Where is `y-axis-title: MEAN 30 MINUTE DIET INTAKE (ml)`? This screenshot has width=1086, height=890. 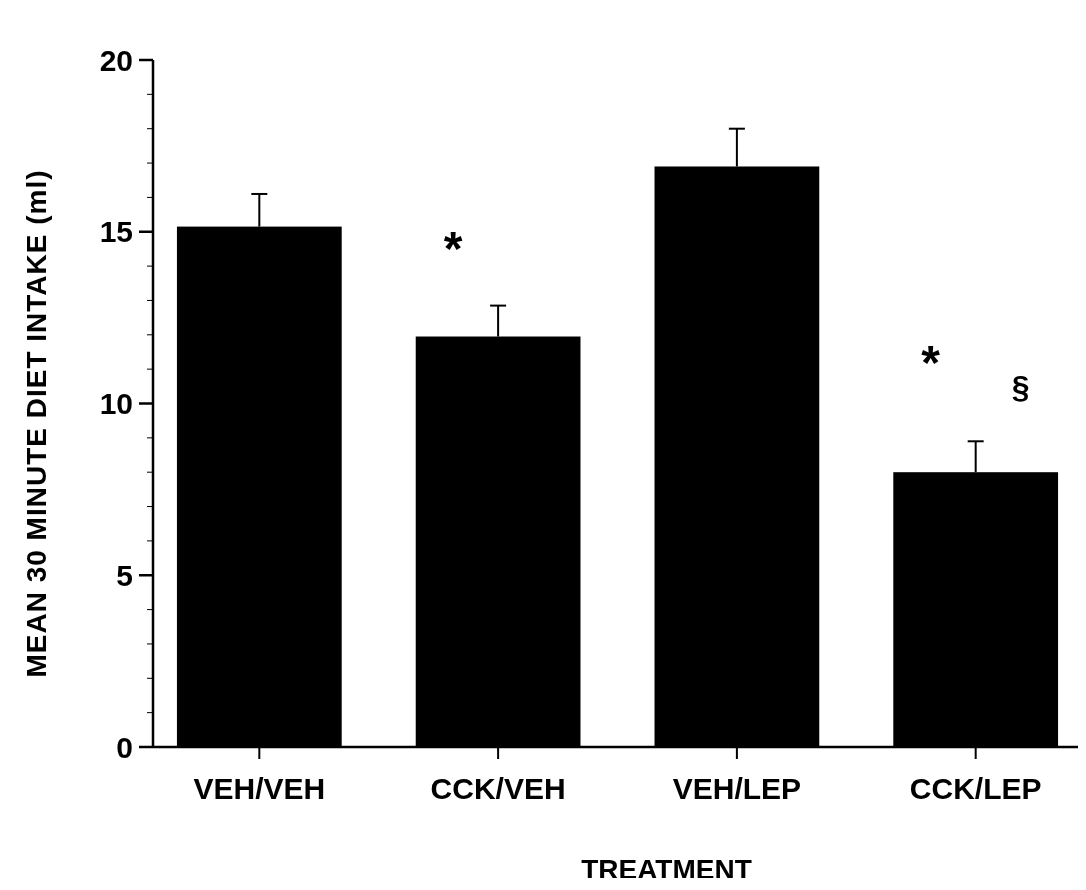 y-axis-title: MEAN 30 MINUTE DIET INTAKE (ml) is located at coordinates (36, 423).